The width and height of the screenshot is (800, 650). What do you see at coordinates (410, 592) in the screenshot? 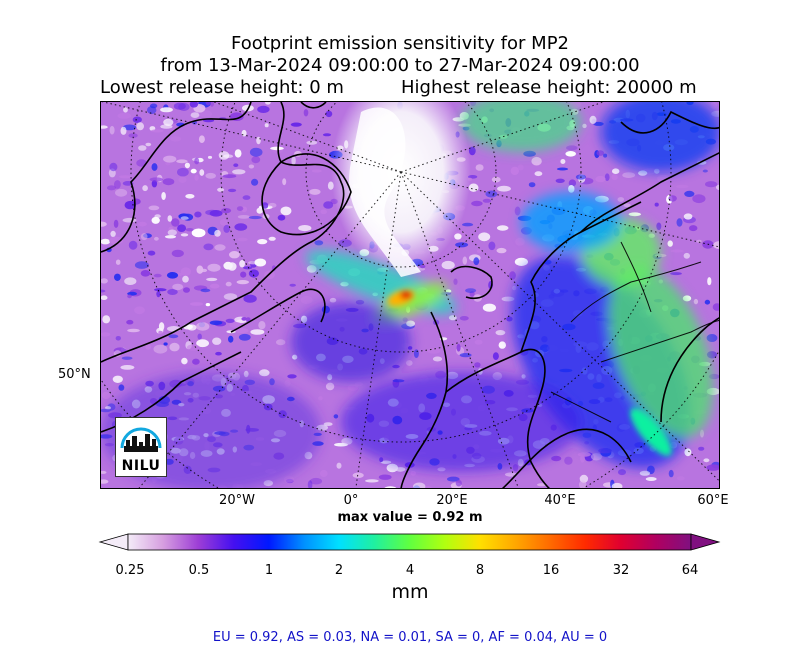
I see `colorbar-unit: mm` at bounding box center [410, 592].